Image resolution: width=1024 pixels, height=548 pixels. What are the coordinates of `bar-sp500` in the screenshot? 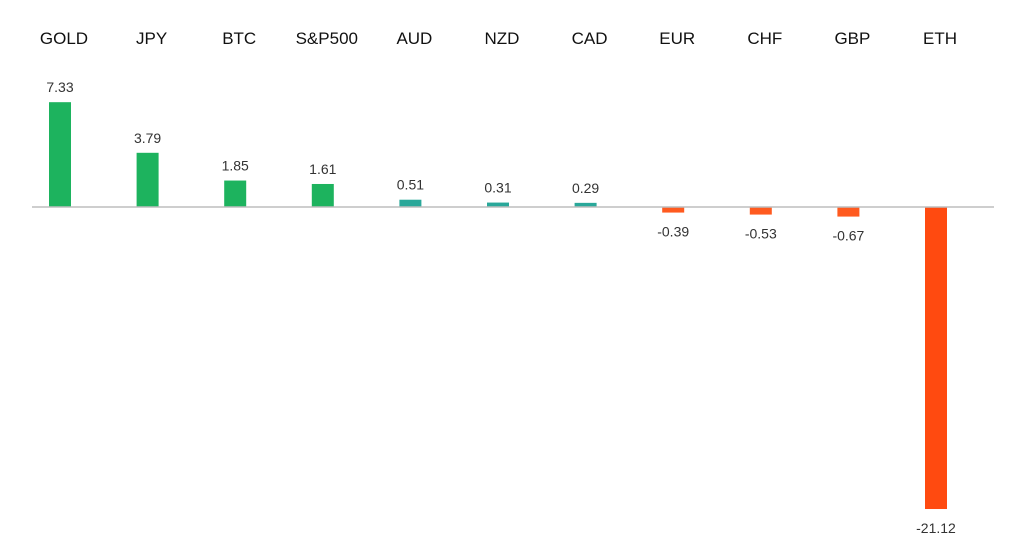 It's located at (322, 195).